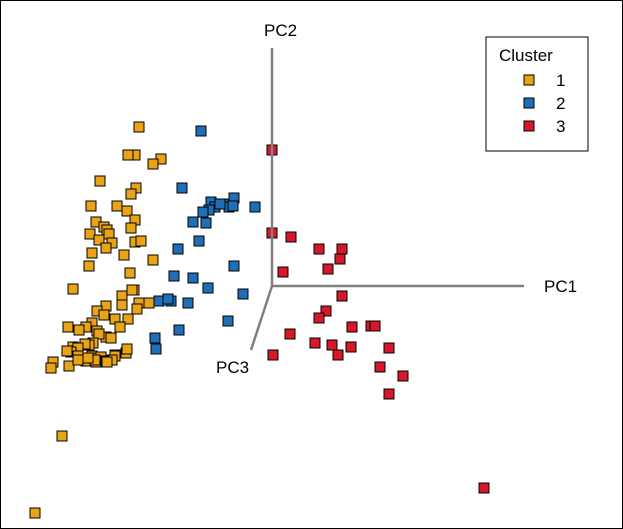  Describe the element at coordinates (232, 367) in the screenshot. I see `axis-pc3-label: PC3` at that location.